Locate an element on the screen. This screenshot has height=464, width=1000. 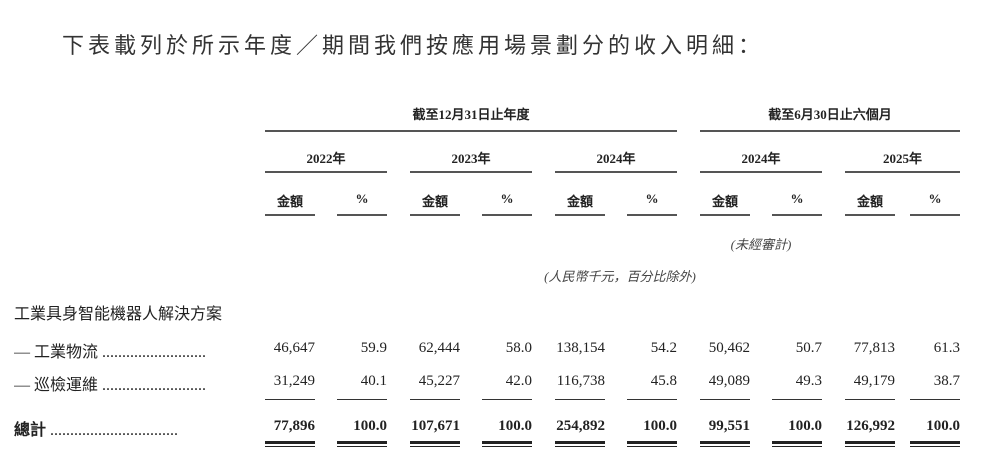
table-cell: 116,738 is located at coordinates (580, 381).